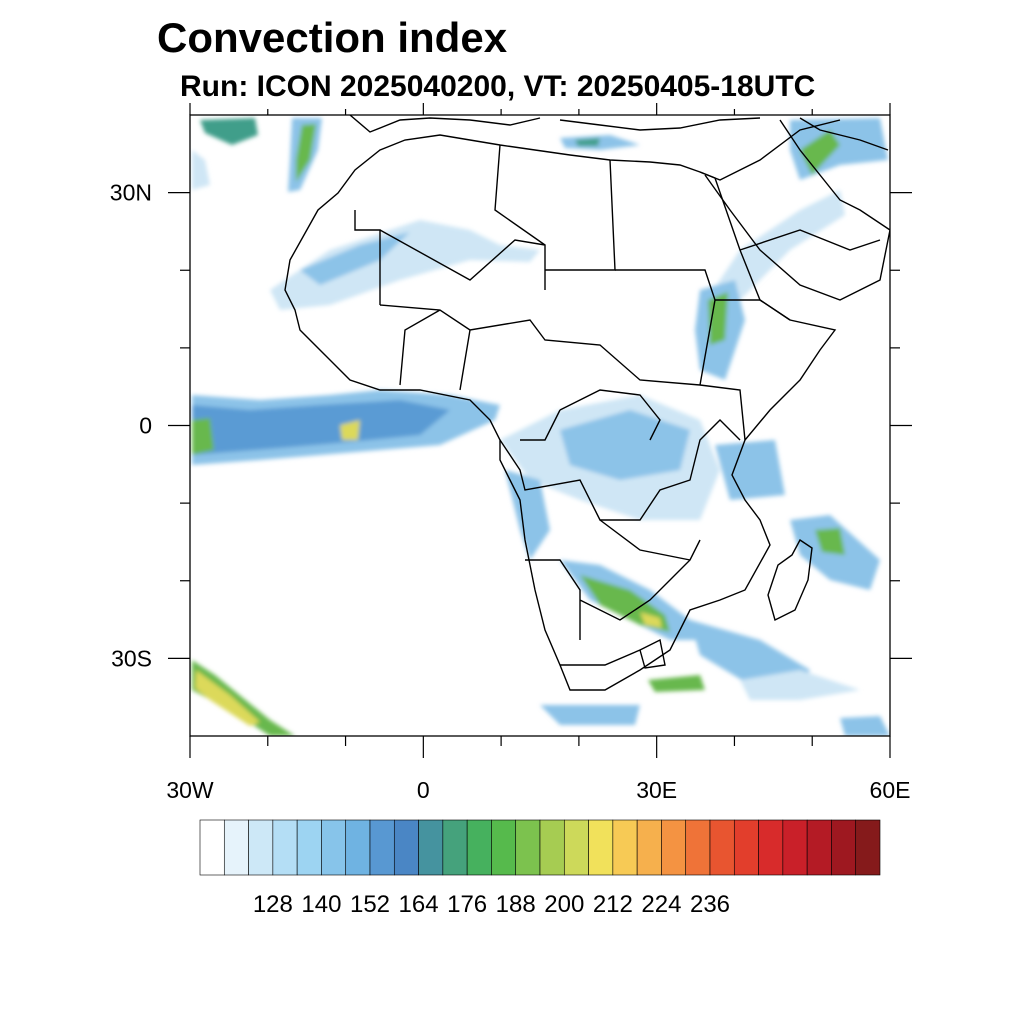  Describe the element at coordinates (355, 258) in the screenshot. I see `field-sahara-core` at that location.